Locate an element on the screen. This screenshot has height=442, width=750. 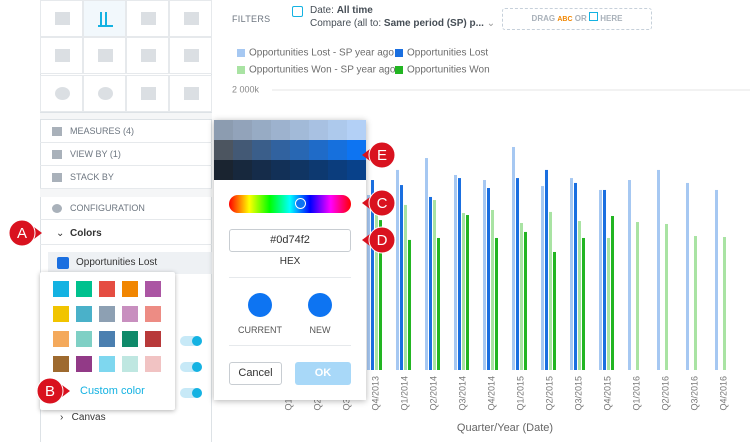
canvas-section: › Canvas is located at coordinates (83, 417).